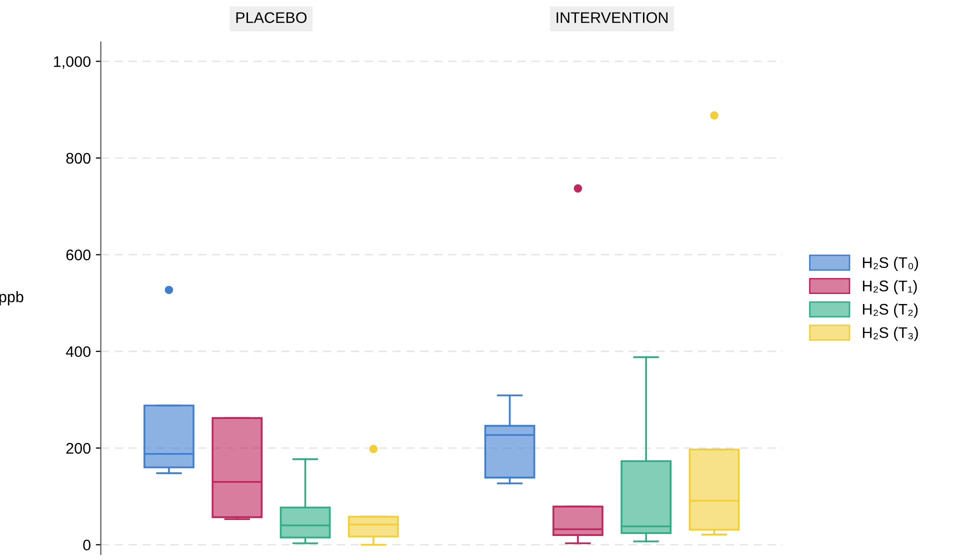 This screenshot has height=560, width=960. What do you see at coordinates (271, 18) in the screenshot?
I see `x-tick-label: PLACEBO` at bounding box center [271, 18].